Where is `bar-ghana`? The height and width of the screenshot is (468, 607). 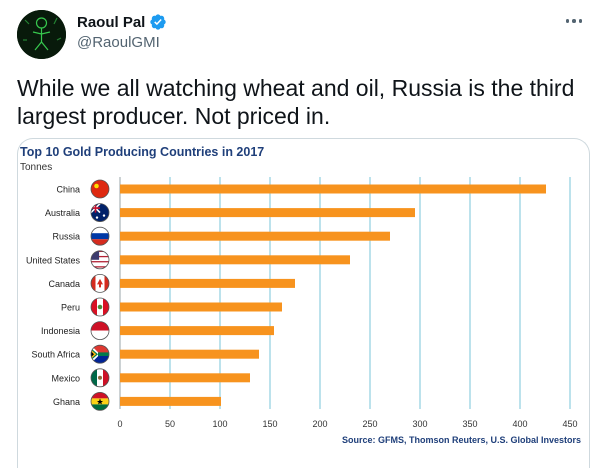
bar-ghana is located at coordinates (170, 401).